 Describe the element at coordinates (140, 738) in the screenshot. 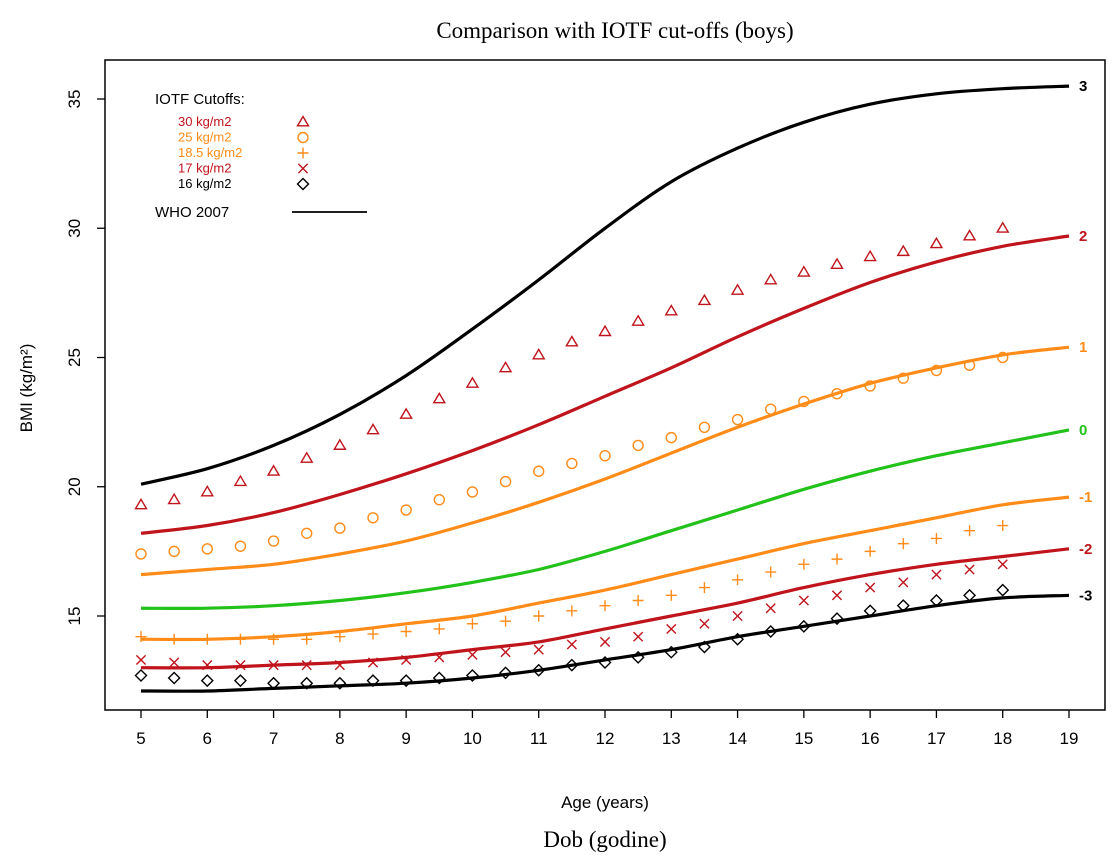

I see `x-tick-label: 5` at that location.